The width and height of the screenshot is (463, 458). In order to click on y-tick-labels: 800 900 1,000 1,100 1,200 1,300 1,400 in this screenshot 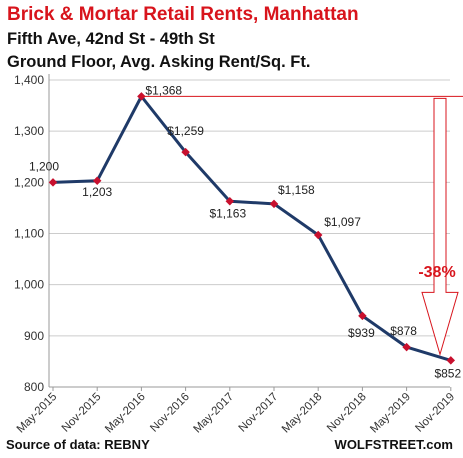, I will do `click(29, 233)`.